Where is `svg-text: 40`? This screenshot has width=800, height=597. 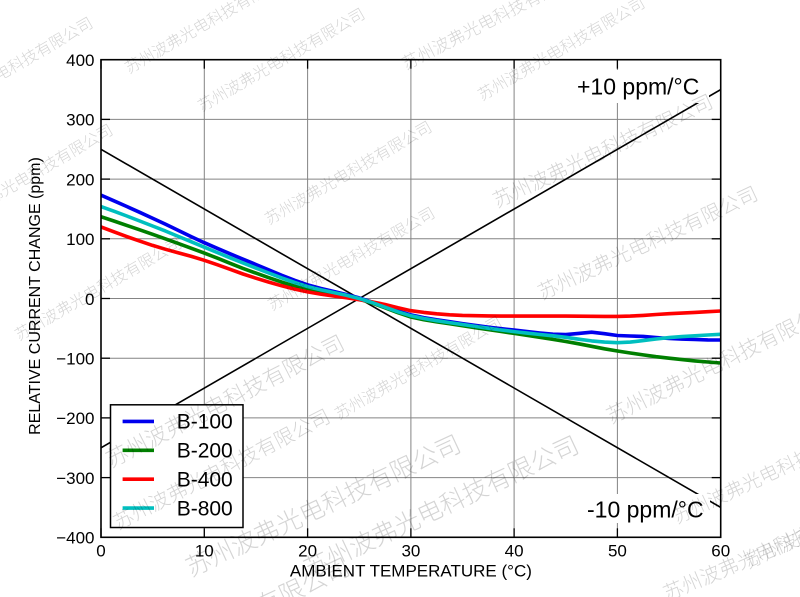
svg-text: 40 is located at coordinates (514, 550).